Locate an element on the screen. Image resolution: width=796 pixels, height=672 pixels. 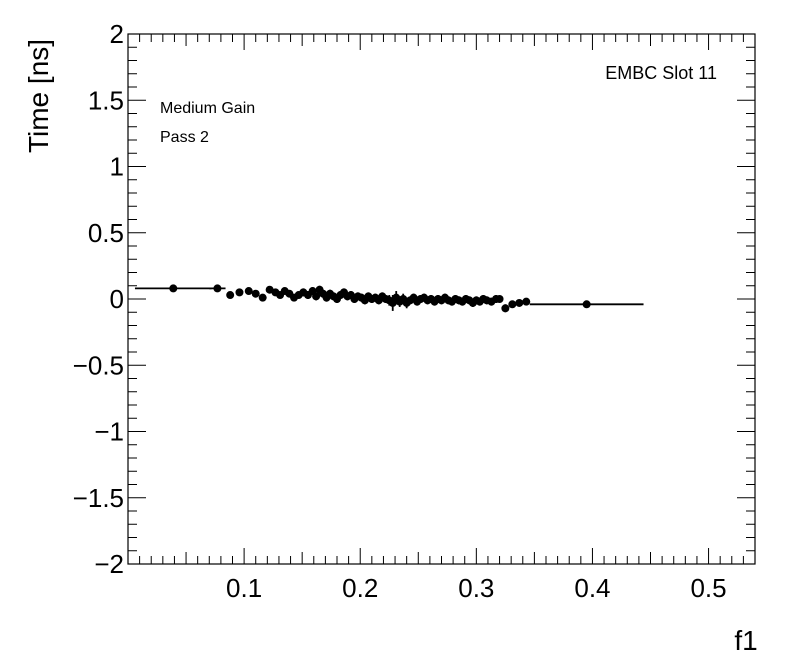
x-tick-label: 0.2 is located at coordinates (360, 588).